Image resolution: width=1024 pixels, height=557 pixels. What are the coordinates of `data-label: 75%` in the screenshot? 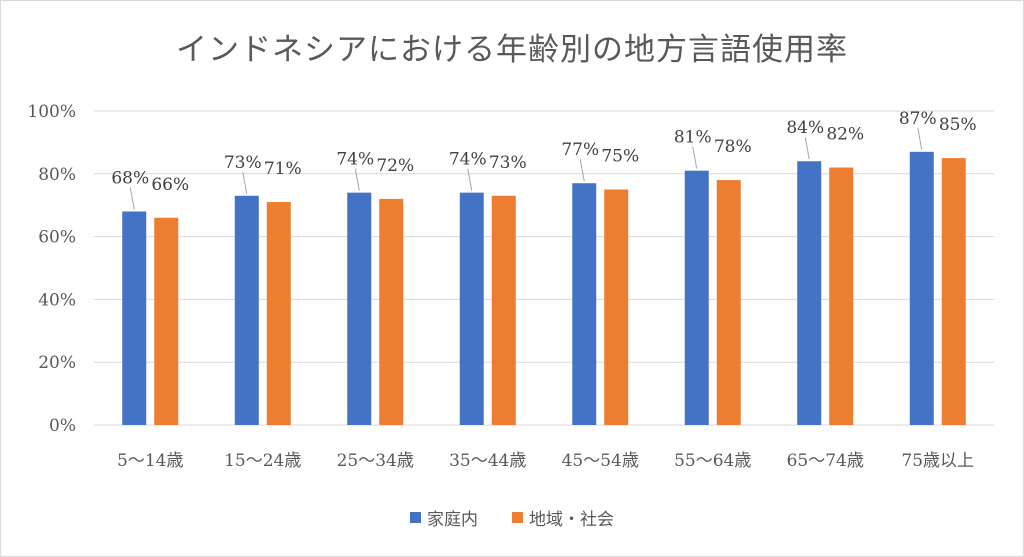 It's located at (620, 157).